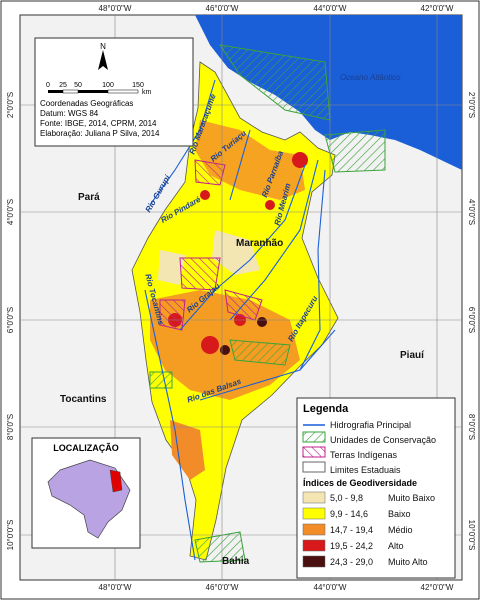 This screenshot has height=600, width=480. Describe the element at coordinates (259, 243) in the screenshot. I see `state-label: Maranhão` at that location.